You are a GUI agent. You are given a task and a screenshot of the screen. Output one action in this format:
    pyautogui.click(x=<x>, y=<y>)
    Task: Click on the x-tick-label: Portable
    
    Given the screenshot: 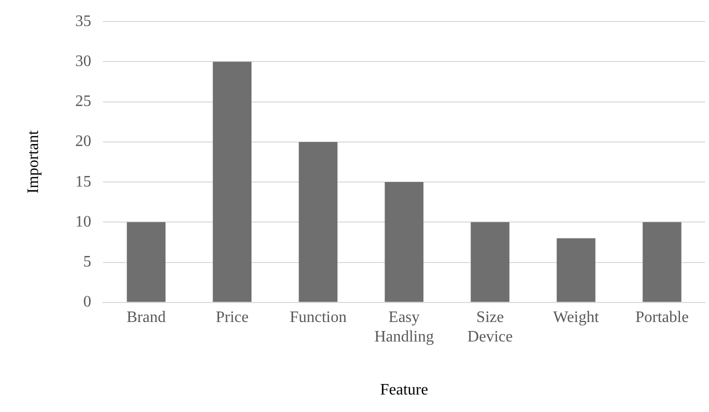 What is the action you would take?
    pyautogui.click(x=662, y=317)
    